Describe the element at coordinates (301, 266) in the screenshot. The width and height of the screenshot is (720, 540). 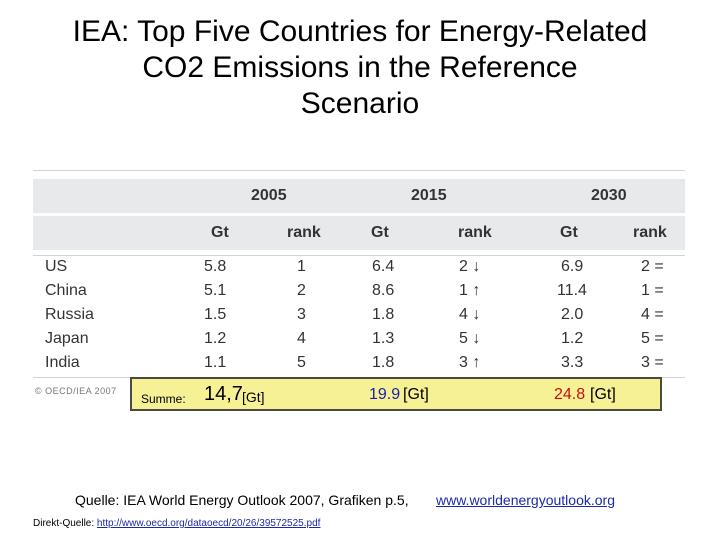
I see `row-cell: 1` at that location.